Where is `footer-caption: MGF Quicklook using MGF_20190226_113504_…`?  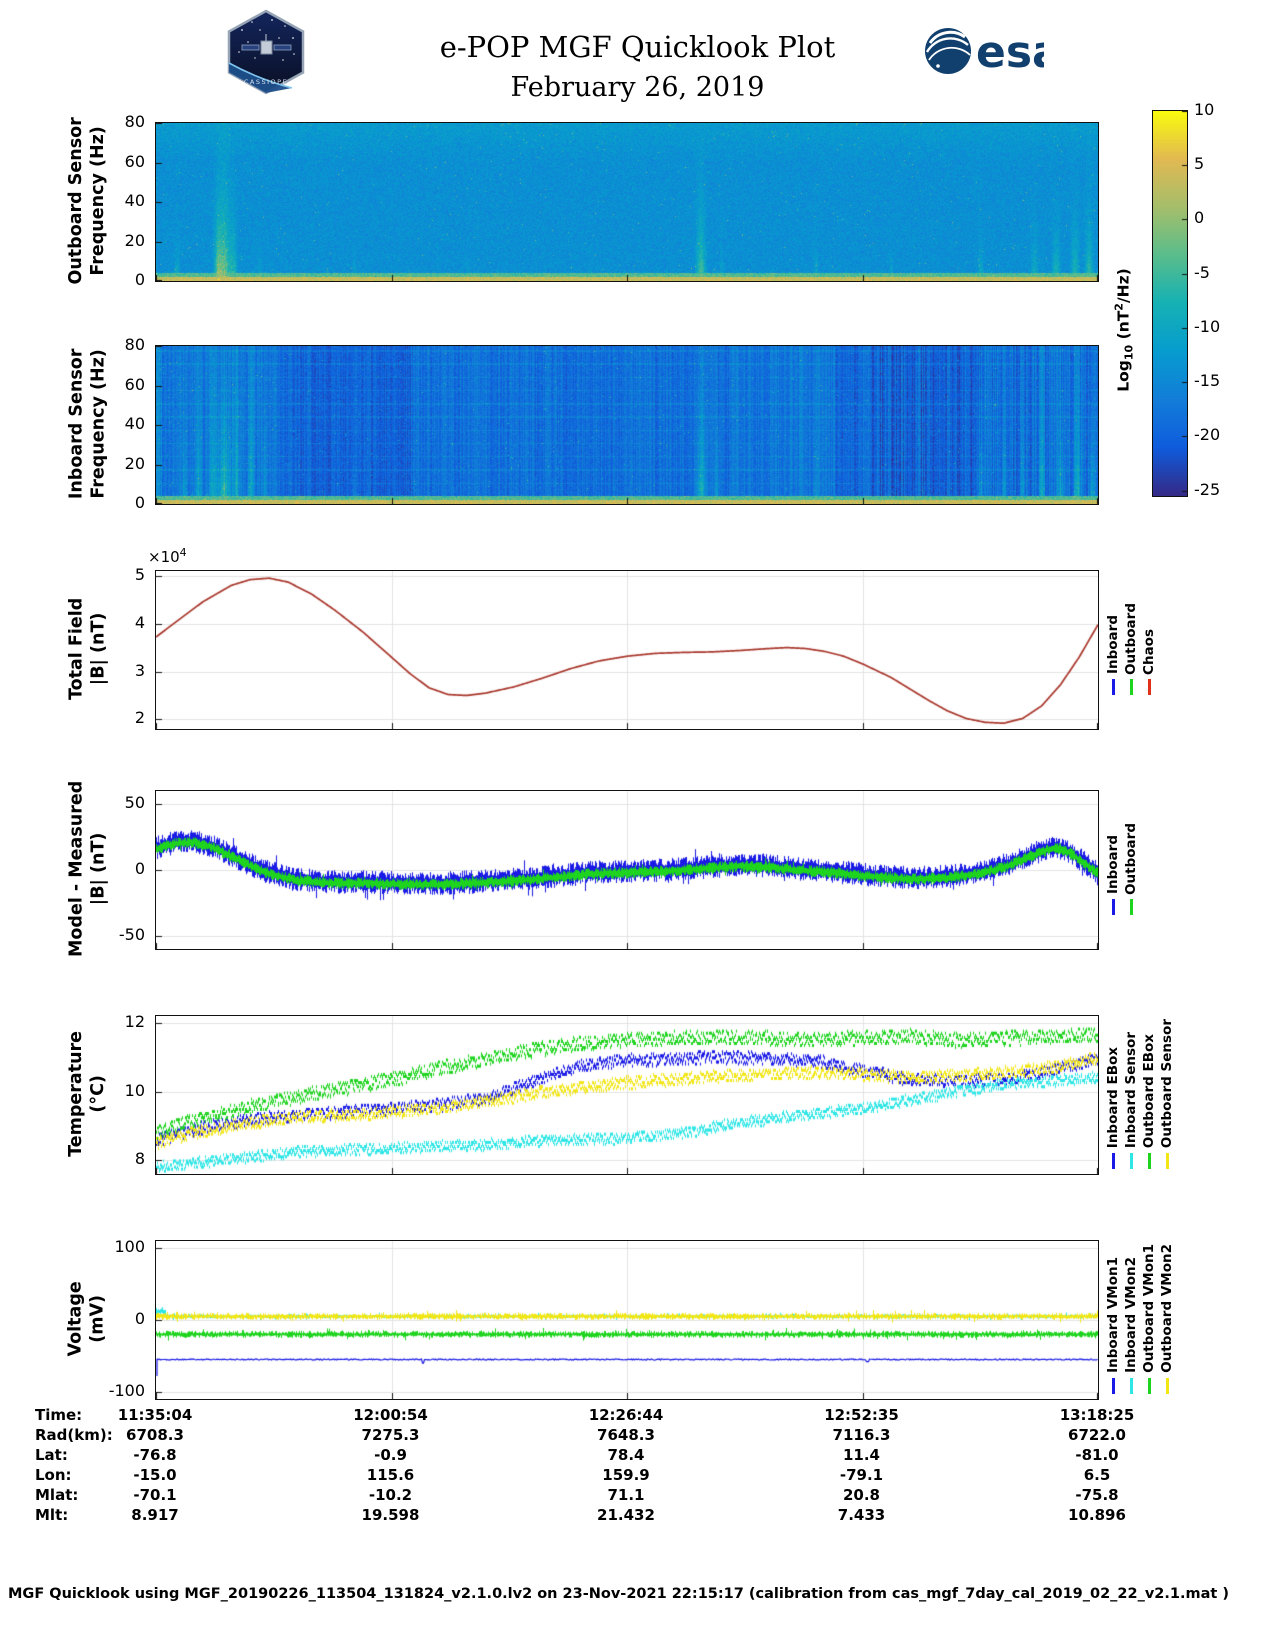
footer-caption: MGF Quicklook using MGF_20190226_113504_… is located at coordinates (619, 1594).